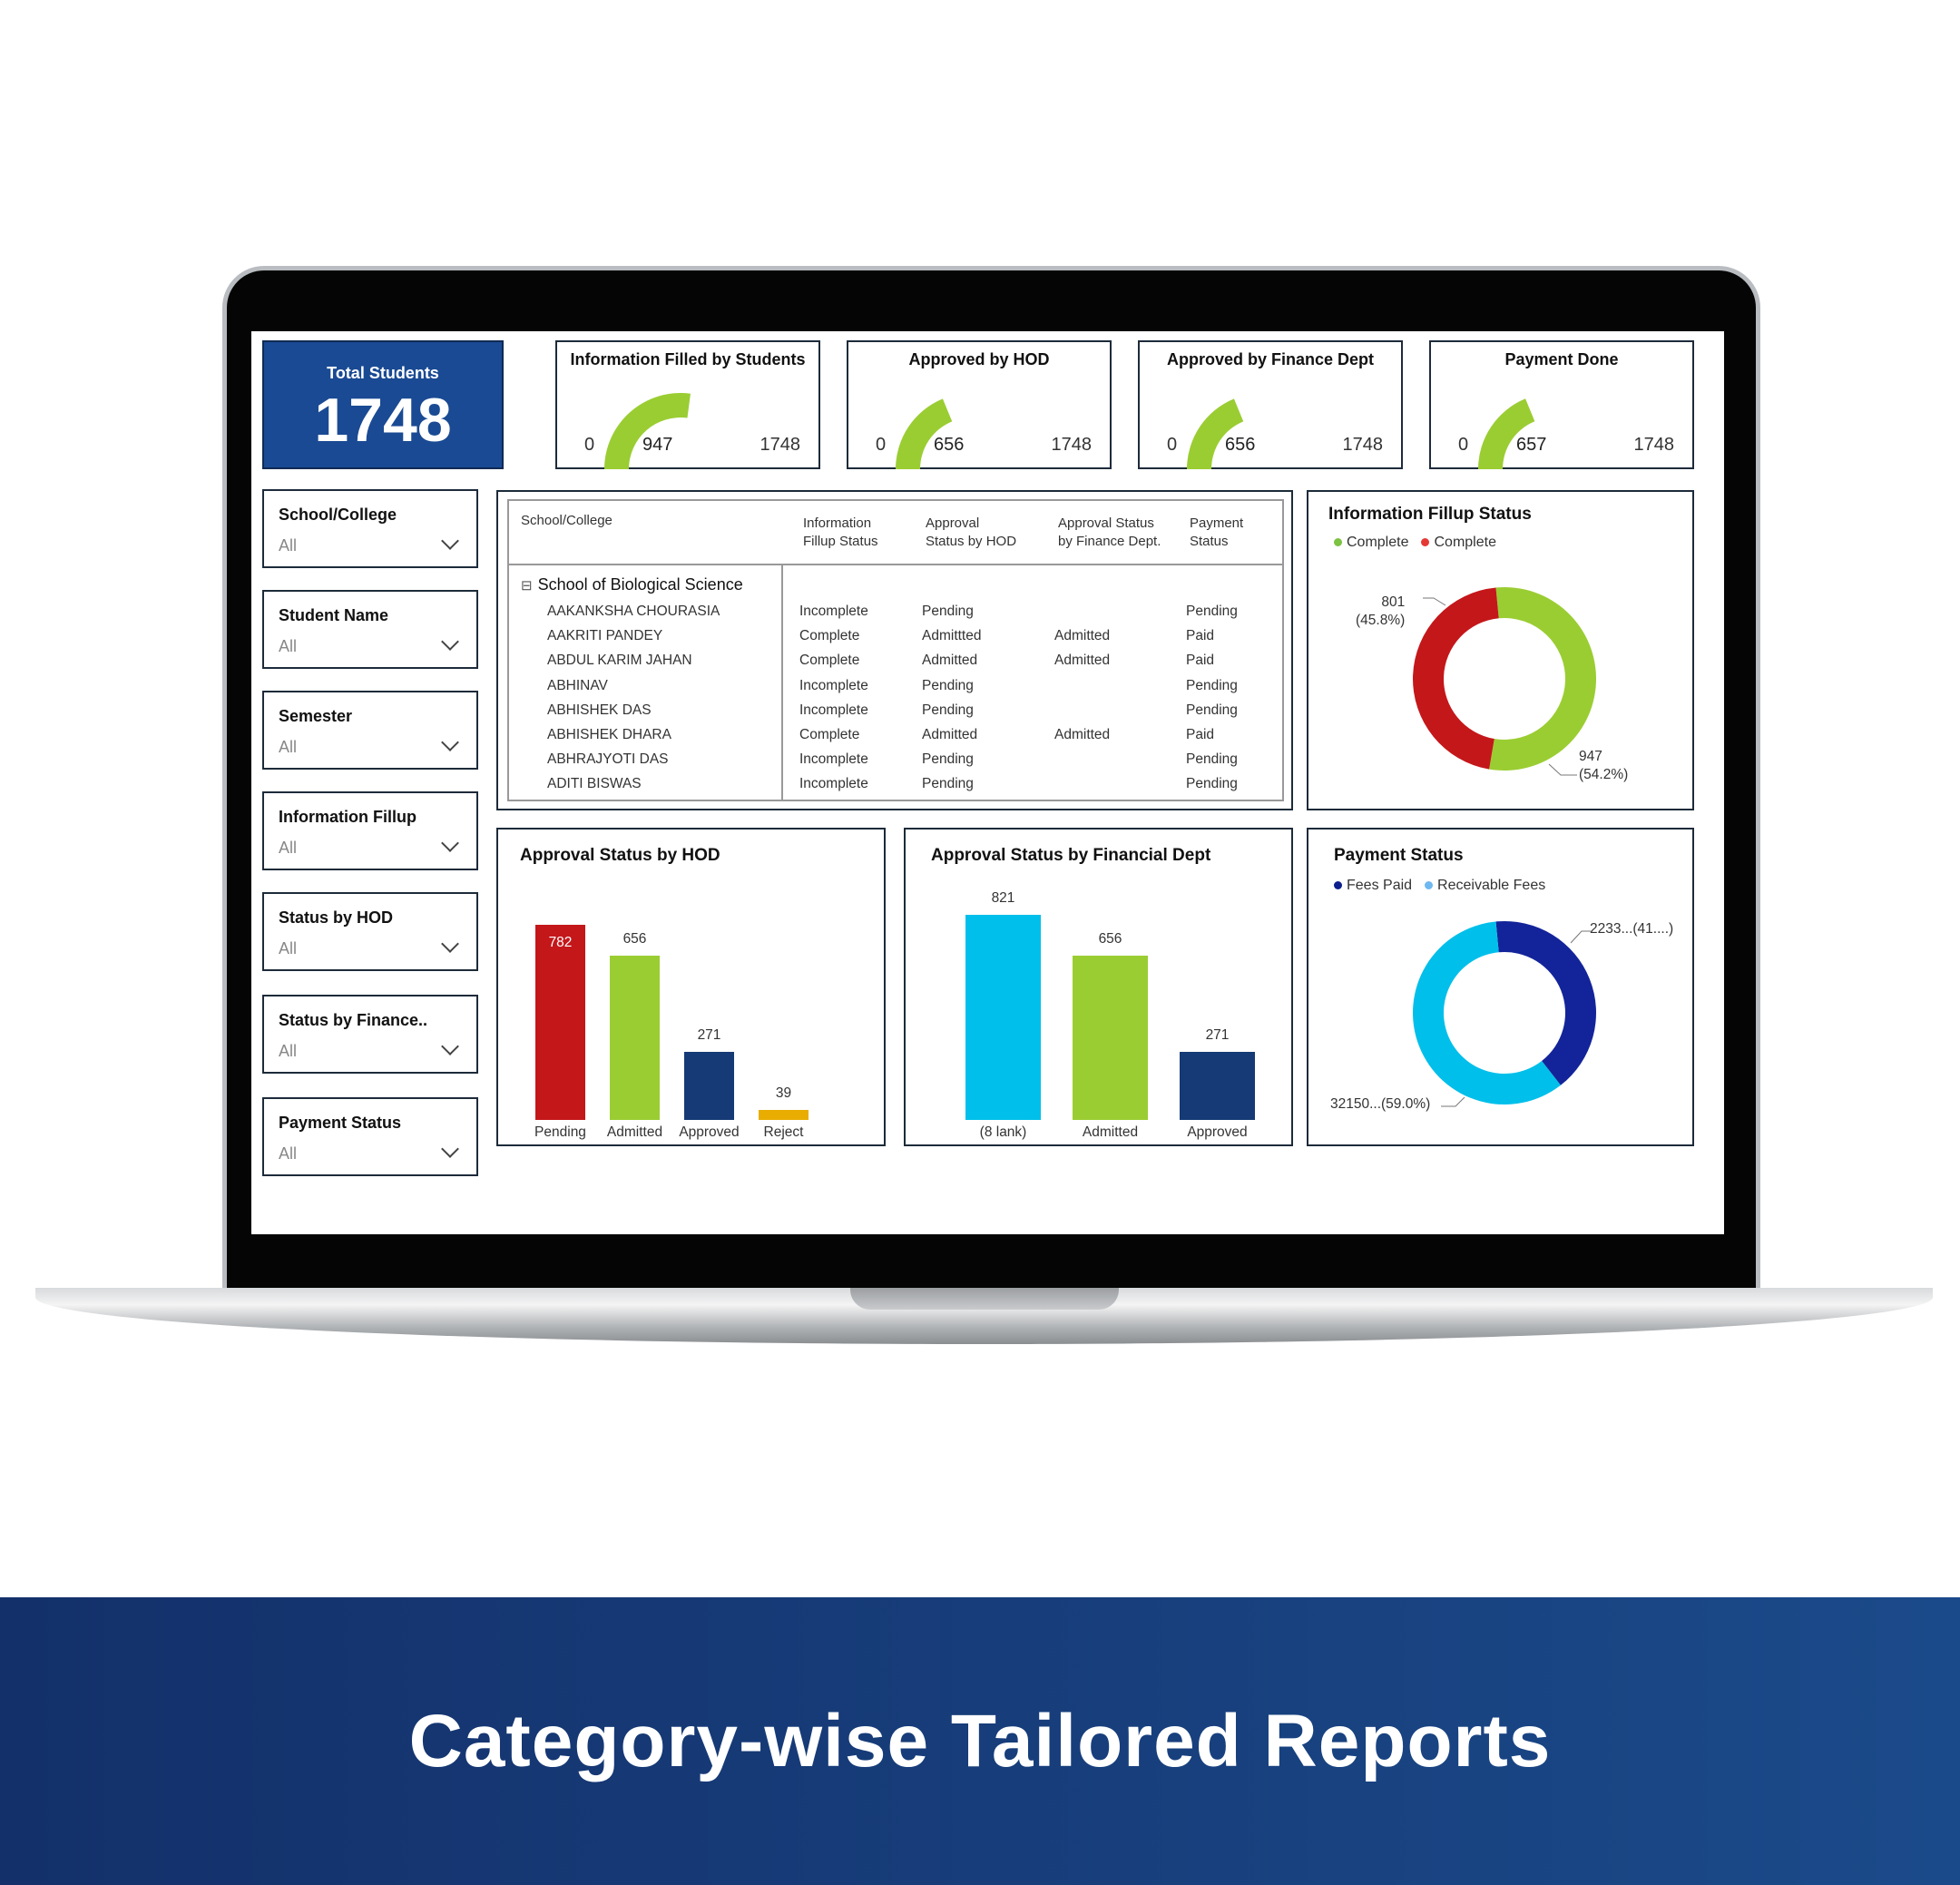 The image size is (1960, 1885). I want to click on filter-dropdown: Semester All, so click(370, 731).